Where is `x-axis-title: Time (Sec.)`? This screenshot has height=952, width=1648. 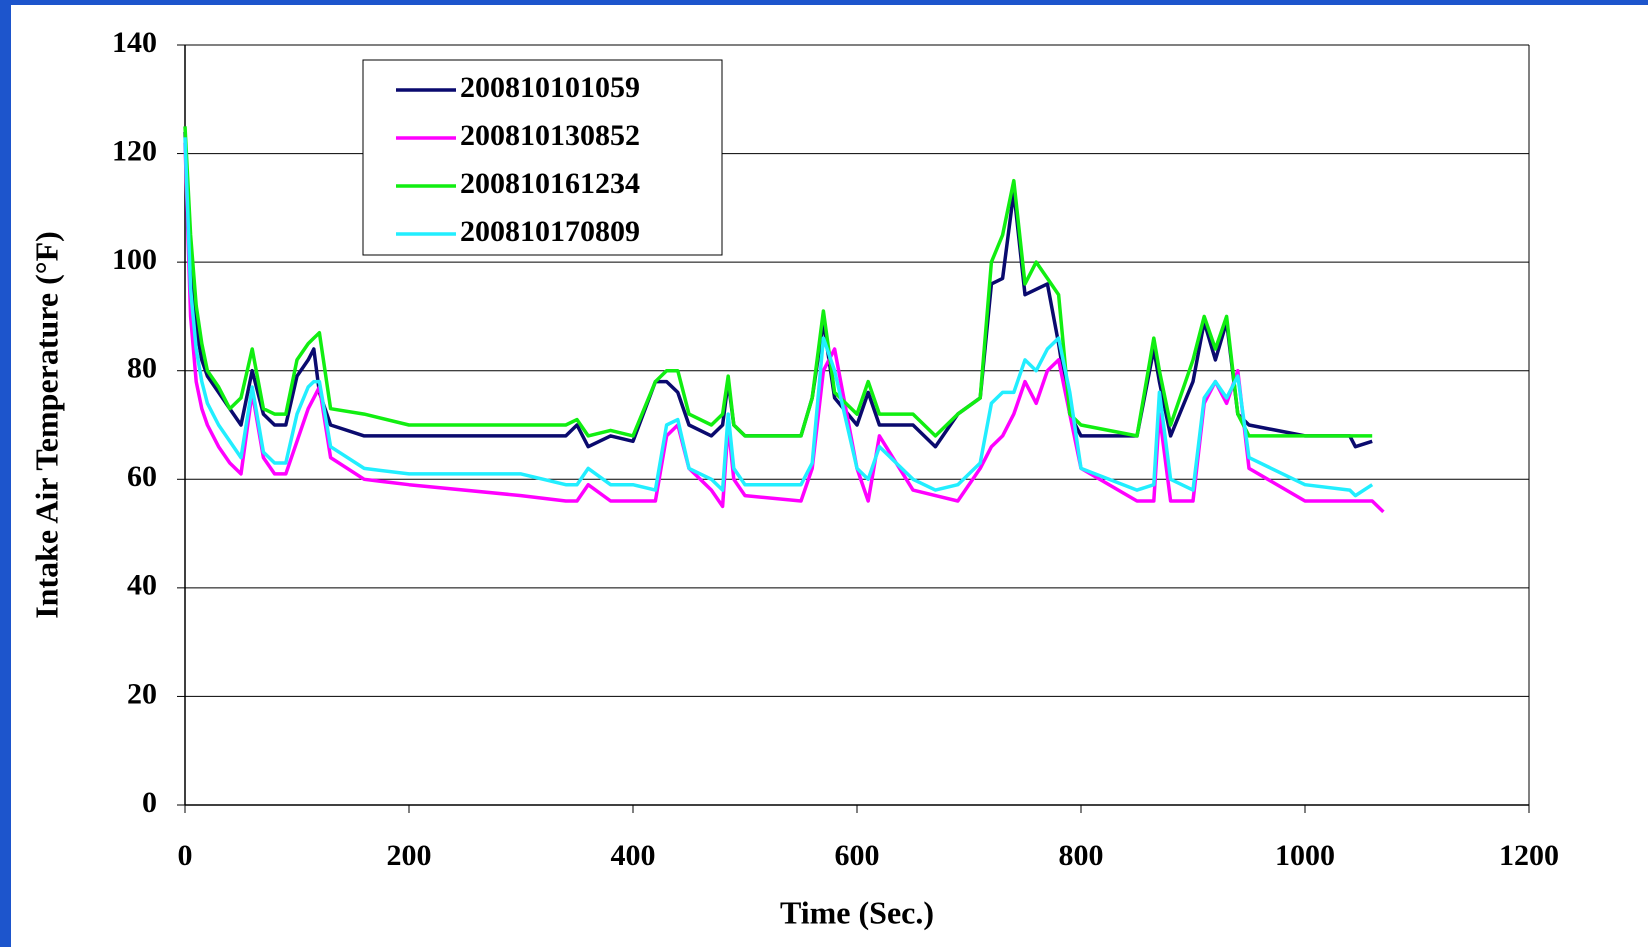
x-axis-title: Time (Sec.) is located at coordinates (857, 912).